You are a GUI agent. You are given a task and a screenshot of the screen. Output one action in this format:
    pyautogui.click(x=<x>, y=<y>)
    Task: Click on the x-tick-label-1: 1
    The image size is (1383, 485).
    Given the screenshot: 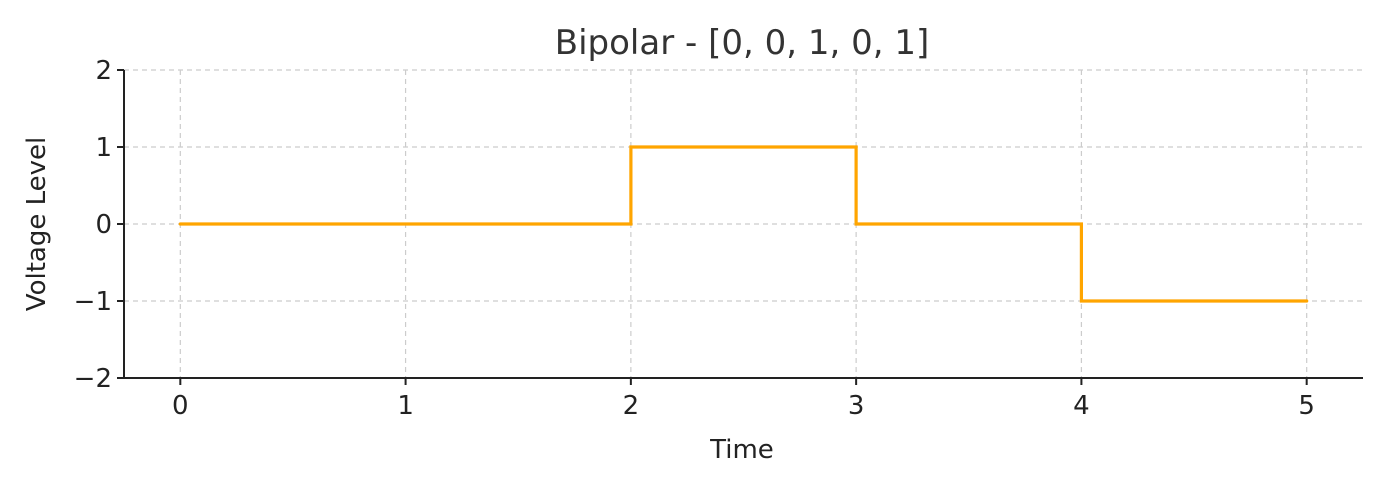 What is the action you would take?
    pyautogui.click(x=405, y=406)
    